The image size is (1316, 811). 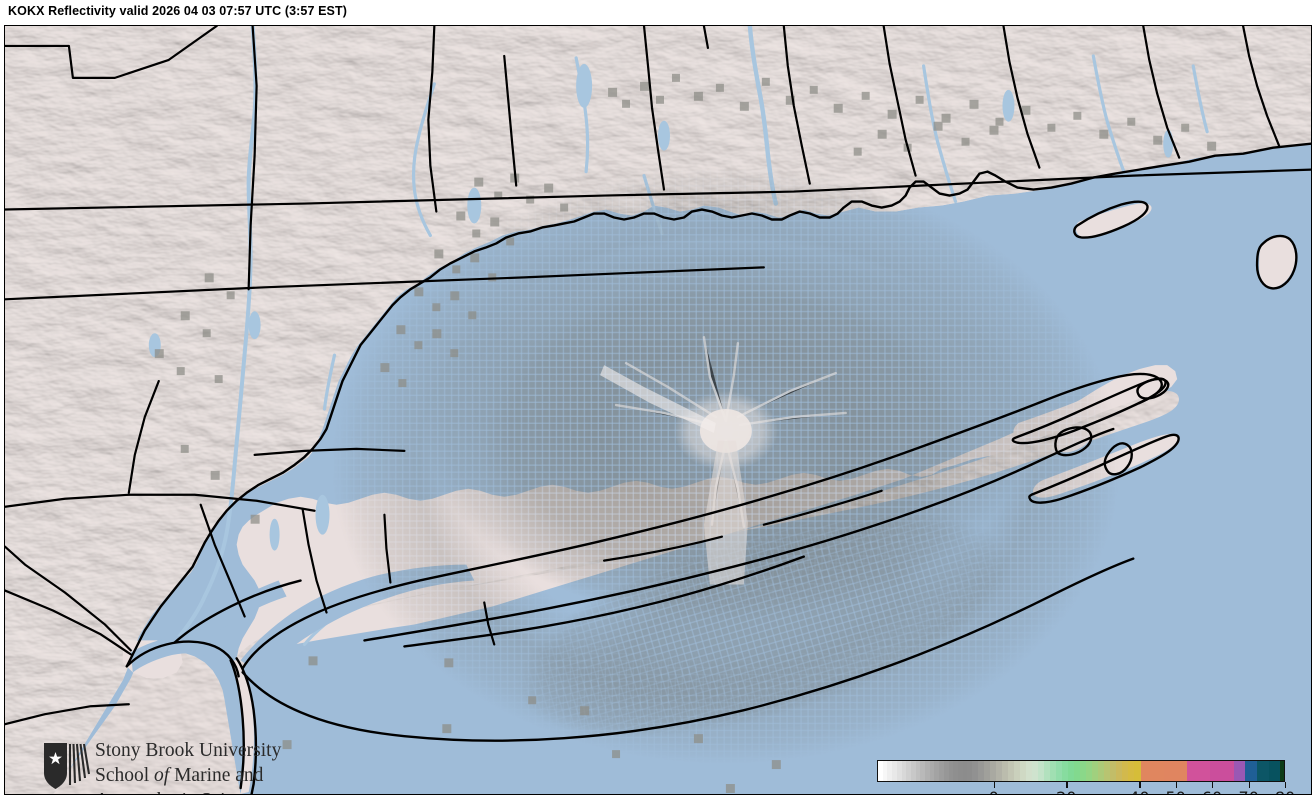 What do you see at coordinates (1175, 791) in the screenshot?
I see `colorbar-tick-label: 50` at bounding box center [1175, 791].